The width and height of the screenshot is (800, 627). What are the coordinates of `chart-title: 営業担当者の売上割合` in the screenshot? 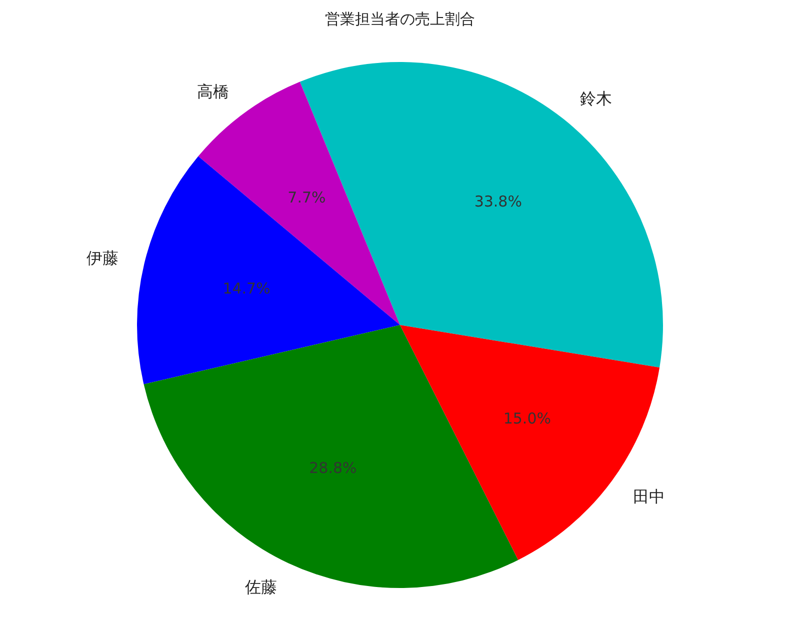 It's located at (400, 19).